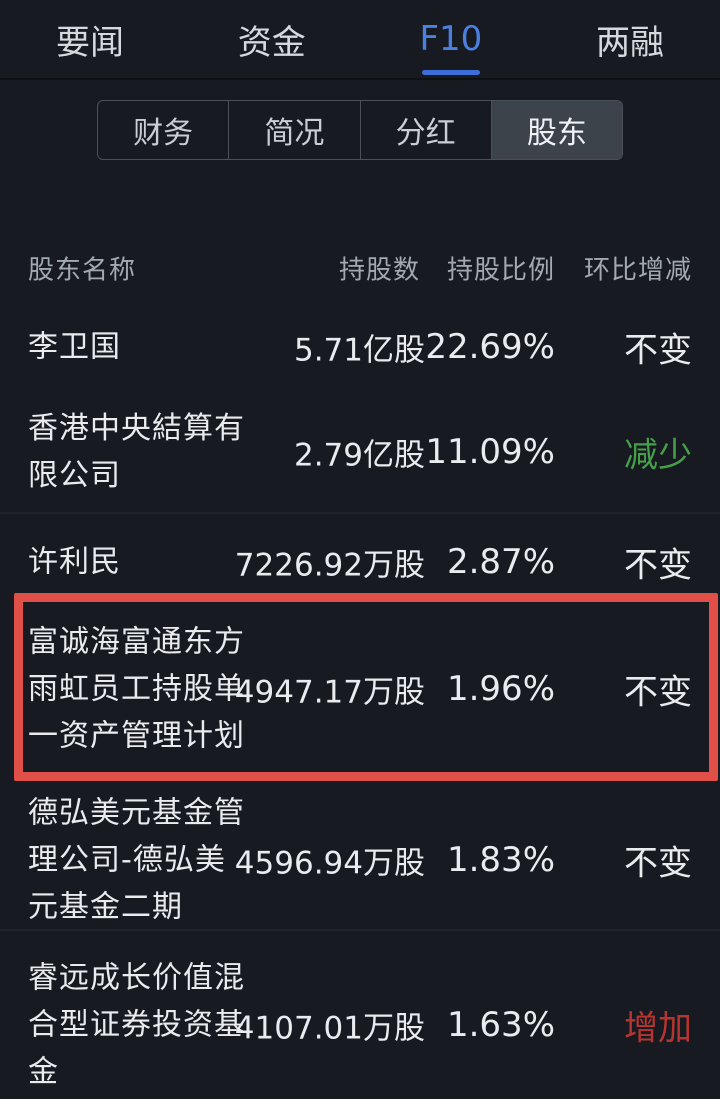 Image resolution: width=720 pixels, height=1099 pixels. I want to click on cell-share-ratio: 2.87%, so click(500, 562).